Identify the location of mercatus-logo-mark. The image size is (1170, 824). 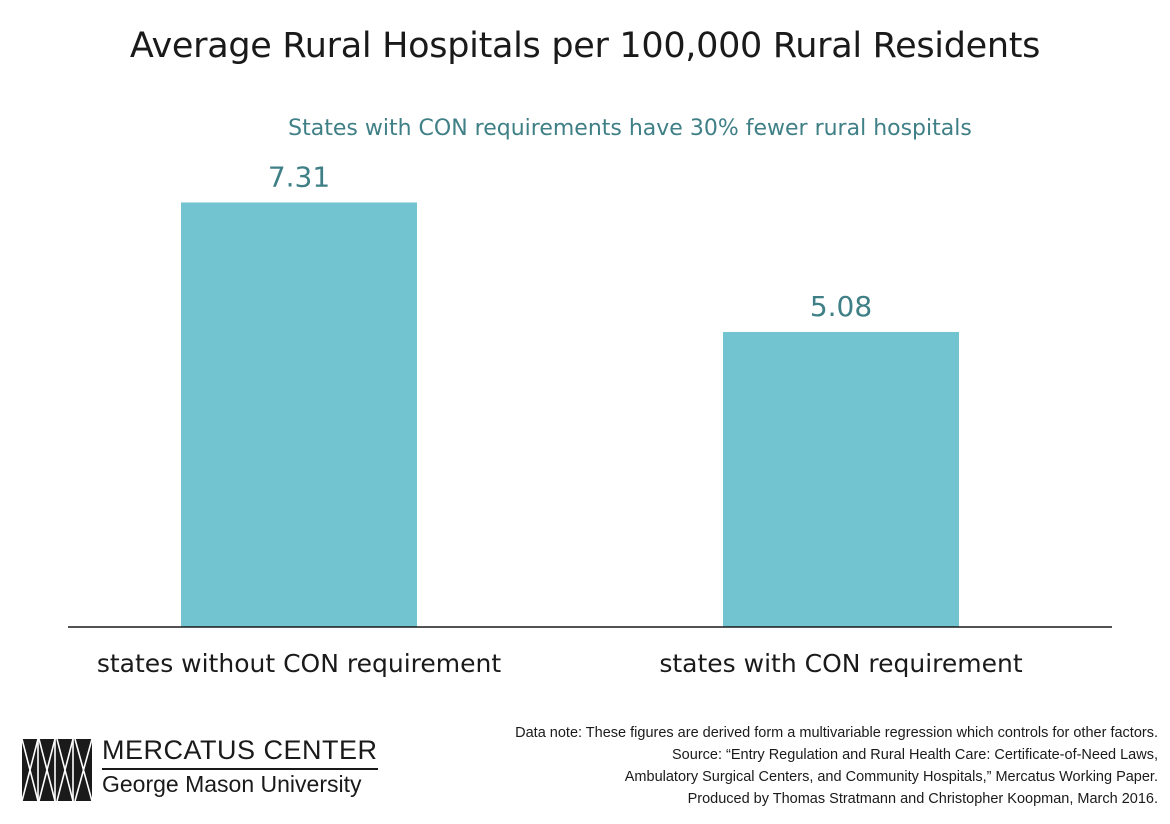
(57, 770).